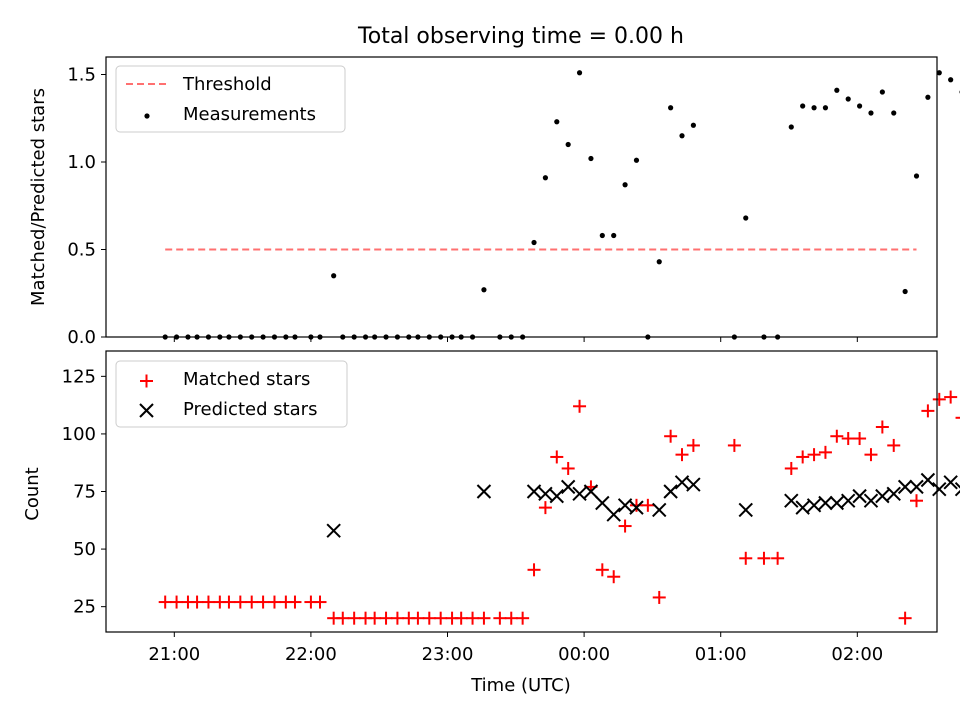 This screenshot has width=960, height=720. What do you see at coordinates (32, 493) in the screenshot?
I see `bottom-y-axis-label: Count` at bounding box center [32, 493].